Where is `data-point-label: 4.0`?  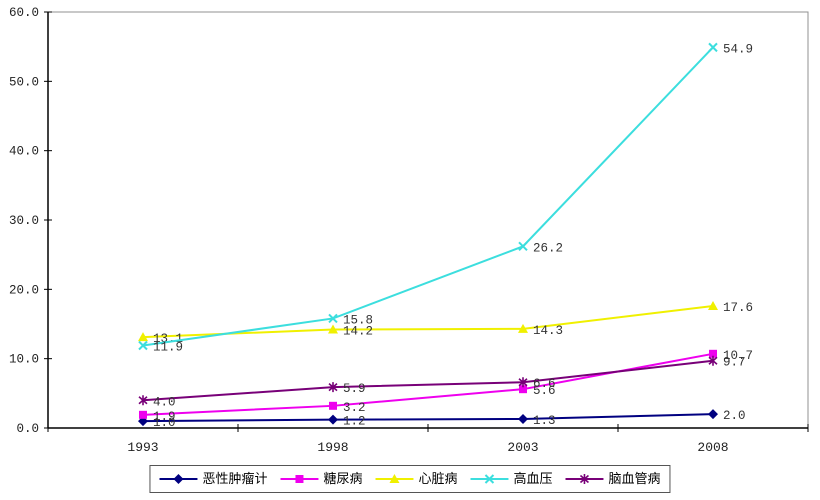 data-point-label: 4.0 is located at coordinates (164, 402).